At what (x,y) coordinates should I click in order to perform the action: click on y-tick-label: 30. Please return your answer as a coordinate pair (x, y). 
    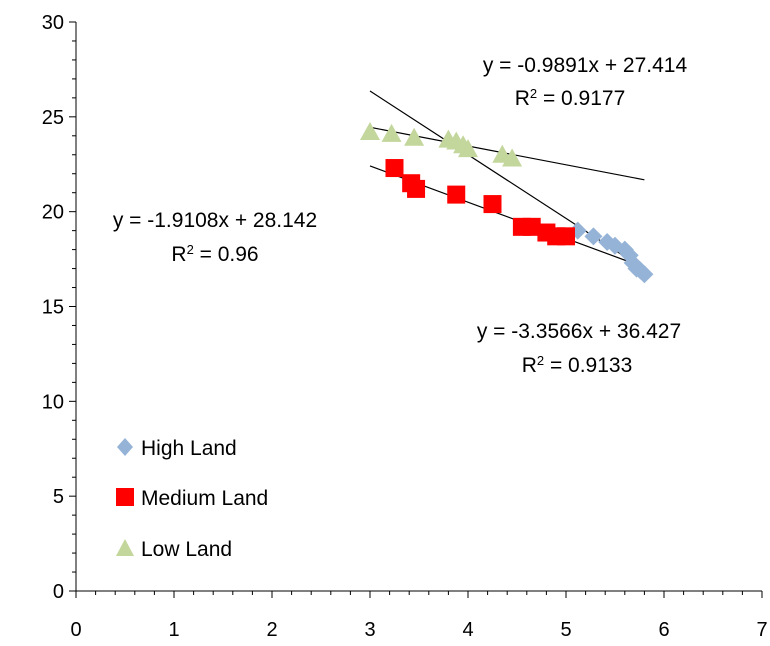
    Looking at the image, I should click on (53, 23).